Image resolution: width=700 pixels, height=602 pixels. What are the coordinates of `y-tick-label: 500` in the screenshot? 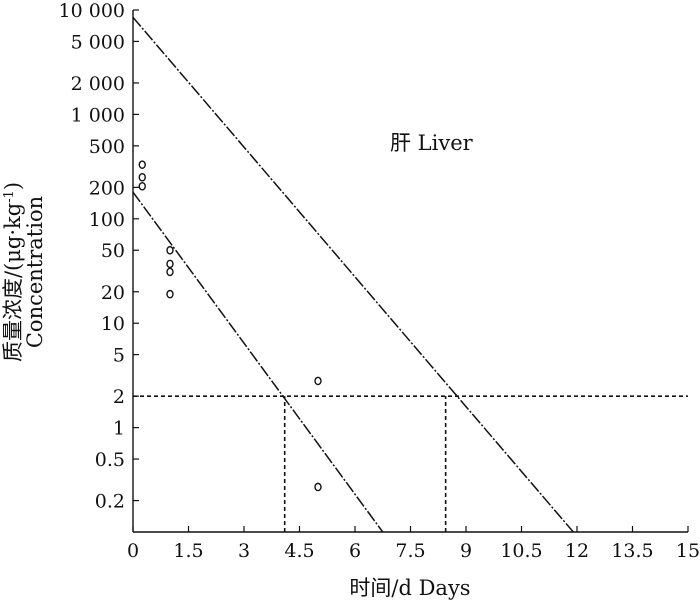 It's located at (107, 147).